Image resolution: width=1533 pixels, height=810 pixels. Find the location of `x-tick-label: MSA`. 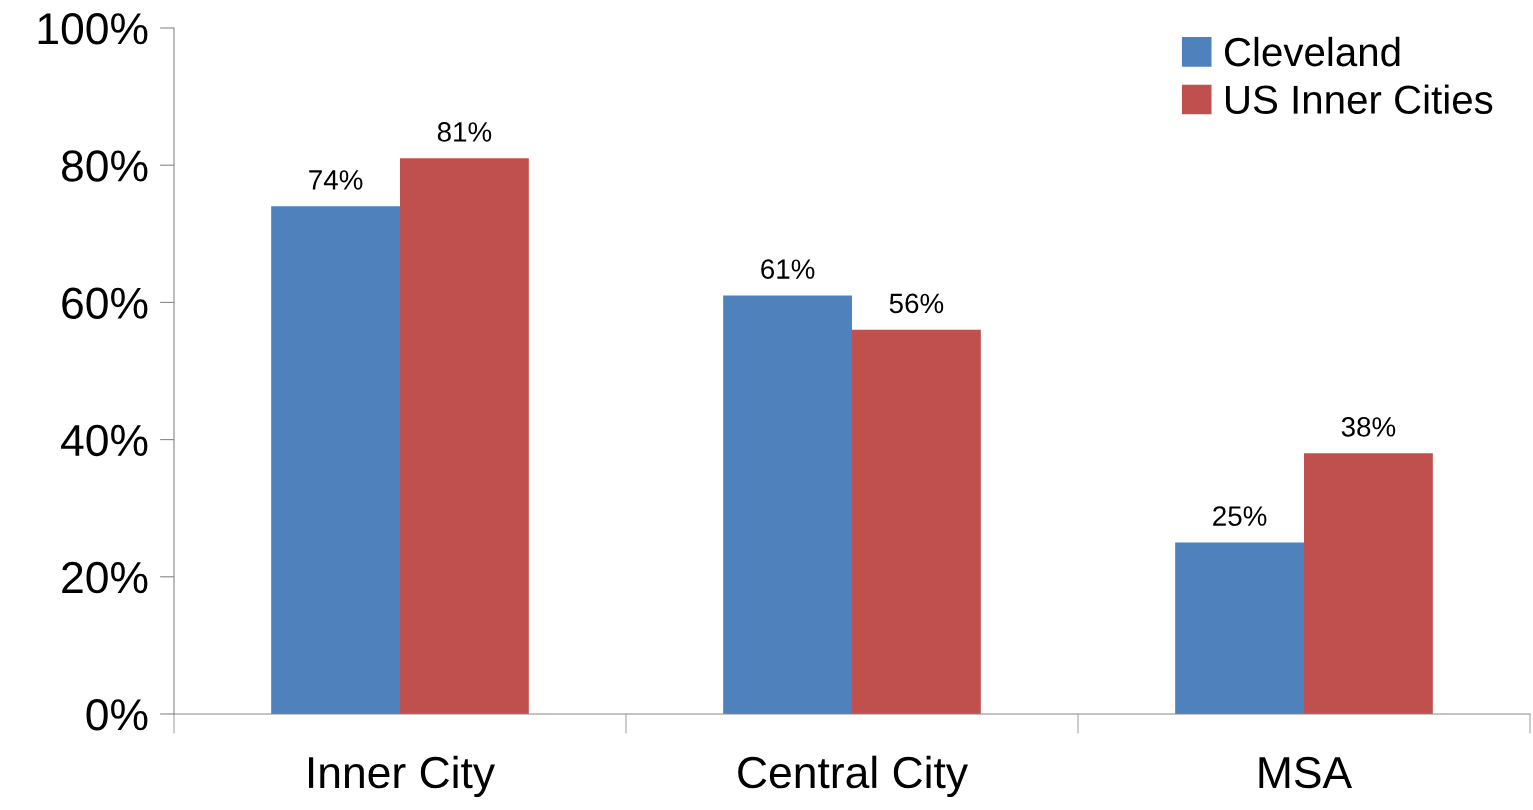

x-tick-label: MSA is located at coordinates (1306, 772).